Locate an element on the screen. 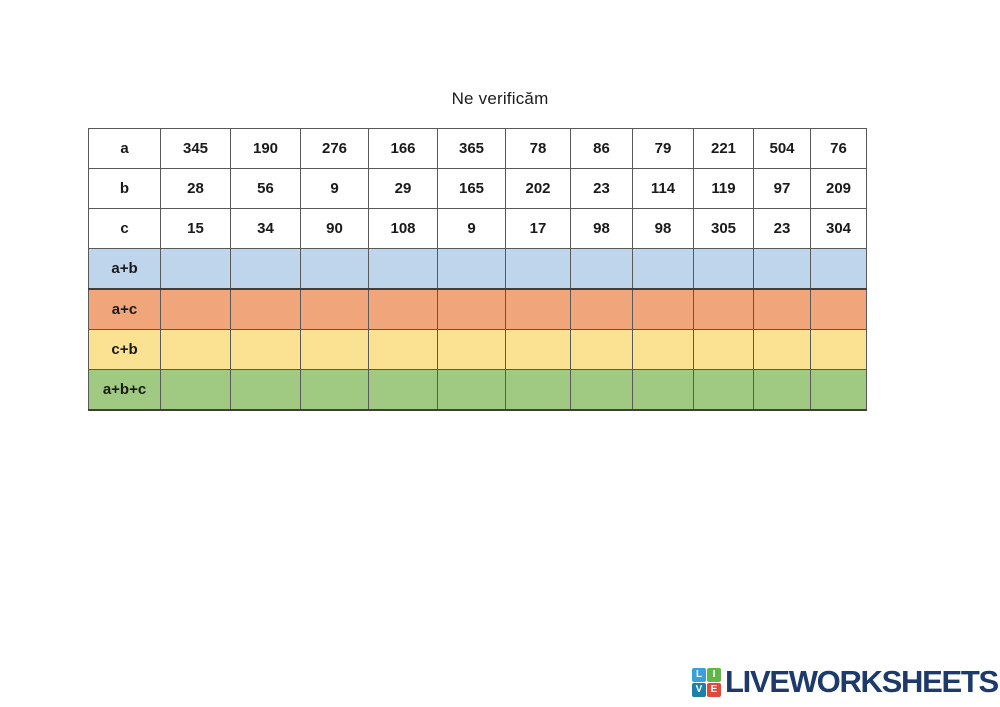  value-cell: 221 is located at coordinates (723, 148).